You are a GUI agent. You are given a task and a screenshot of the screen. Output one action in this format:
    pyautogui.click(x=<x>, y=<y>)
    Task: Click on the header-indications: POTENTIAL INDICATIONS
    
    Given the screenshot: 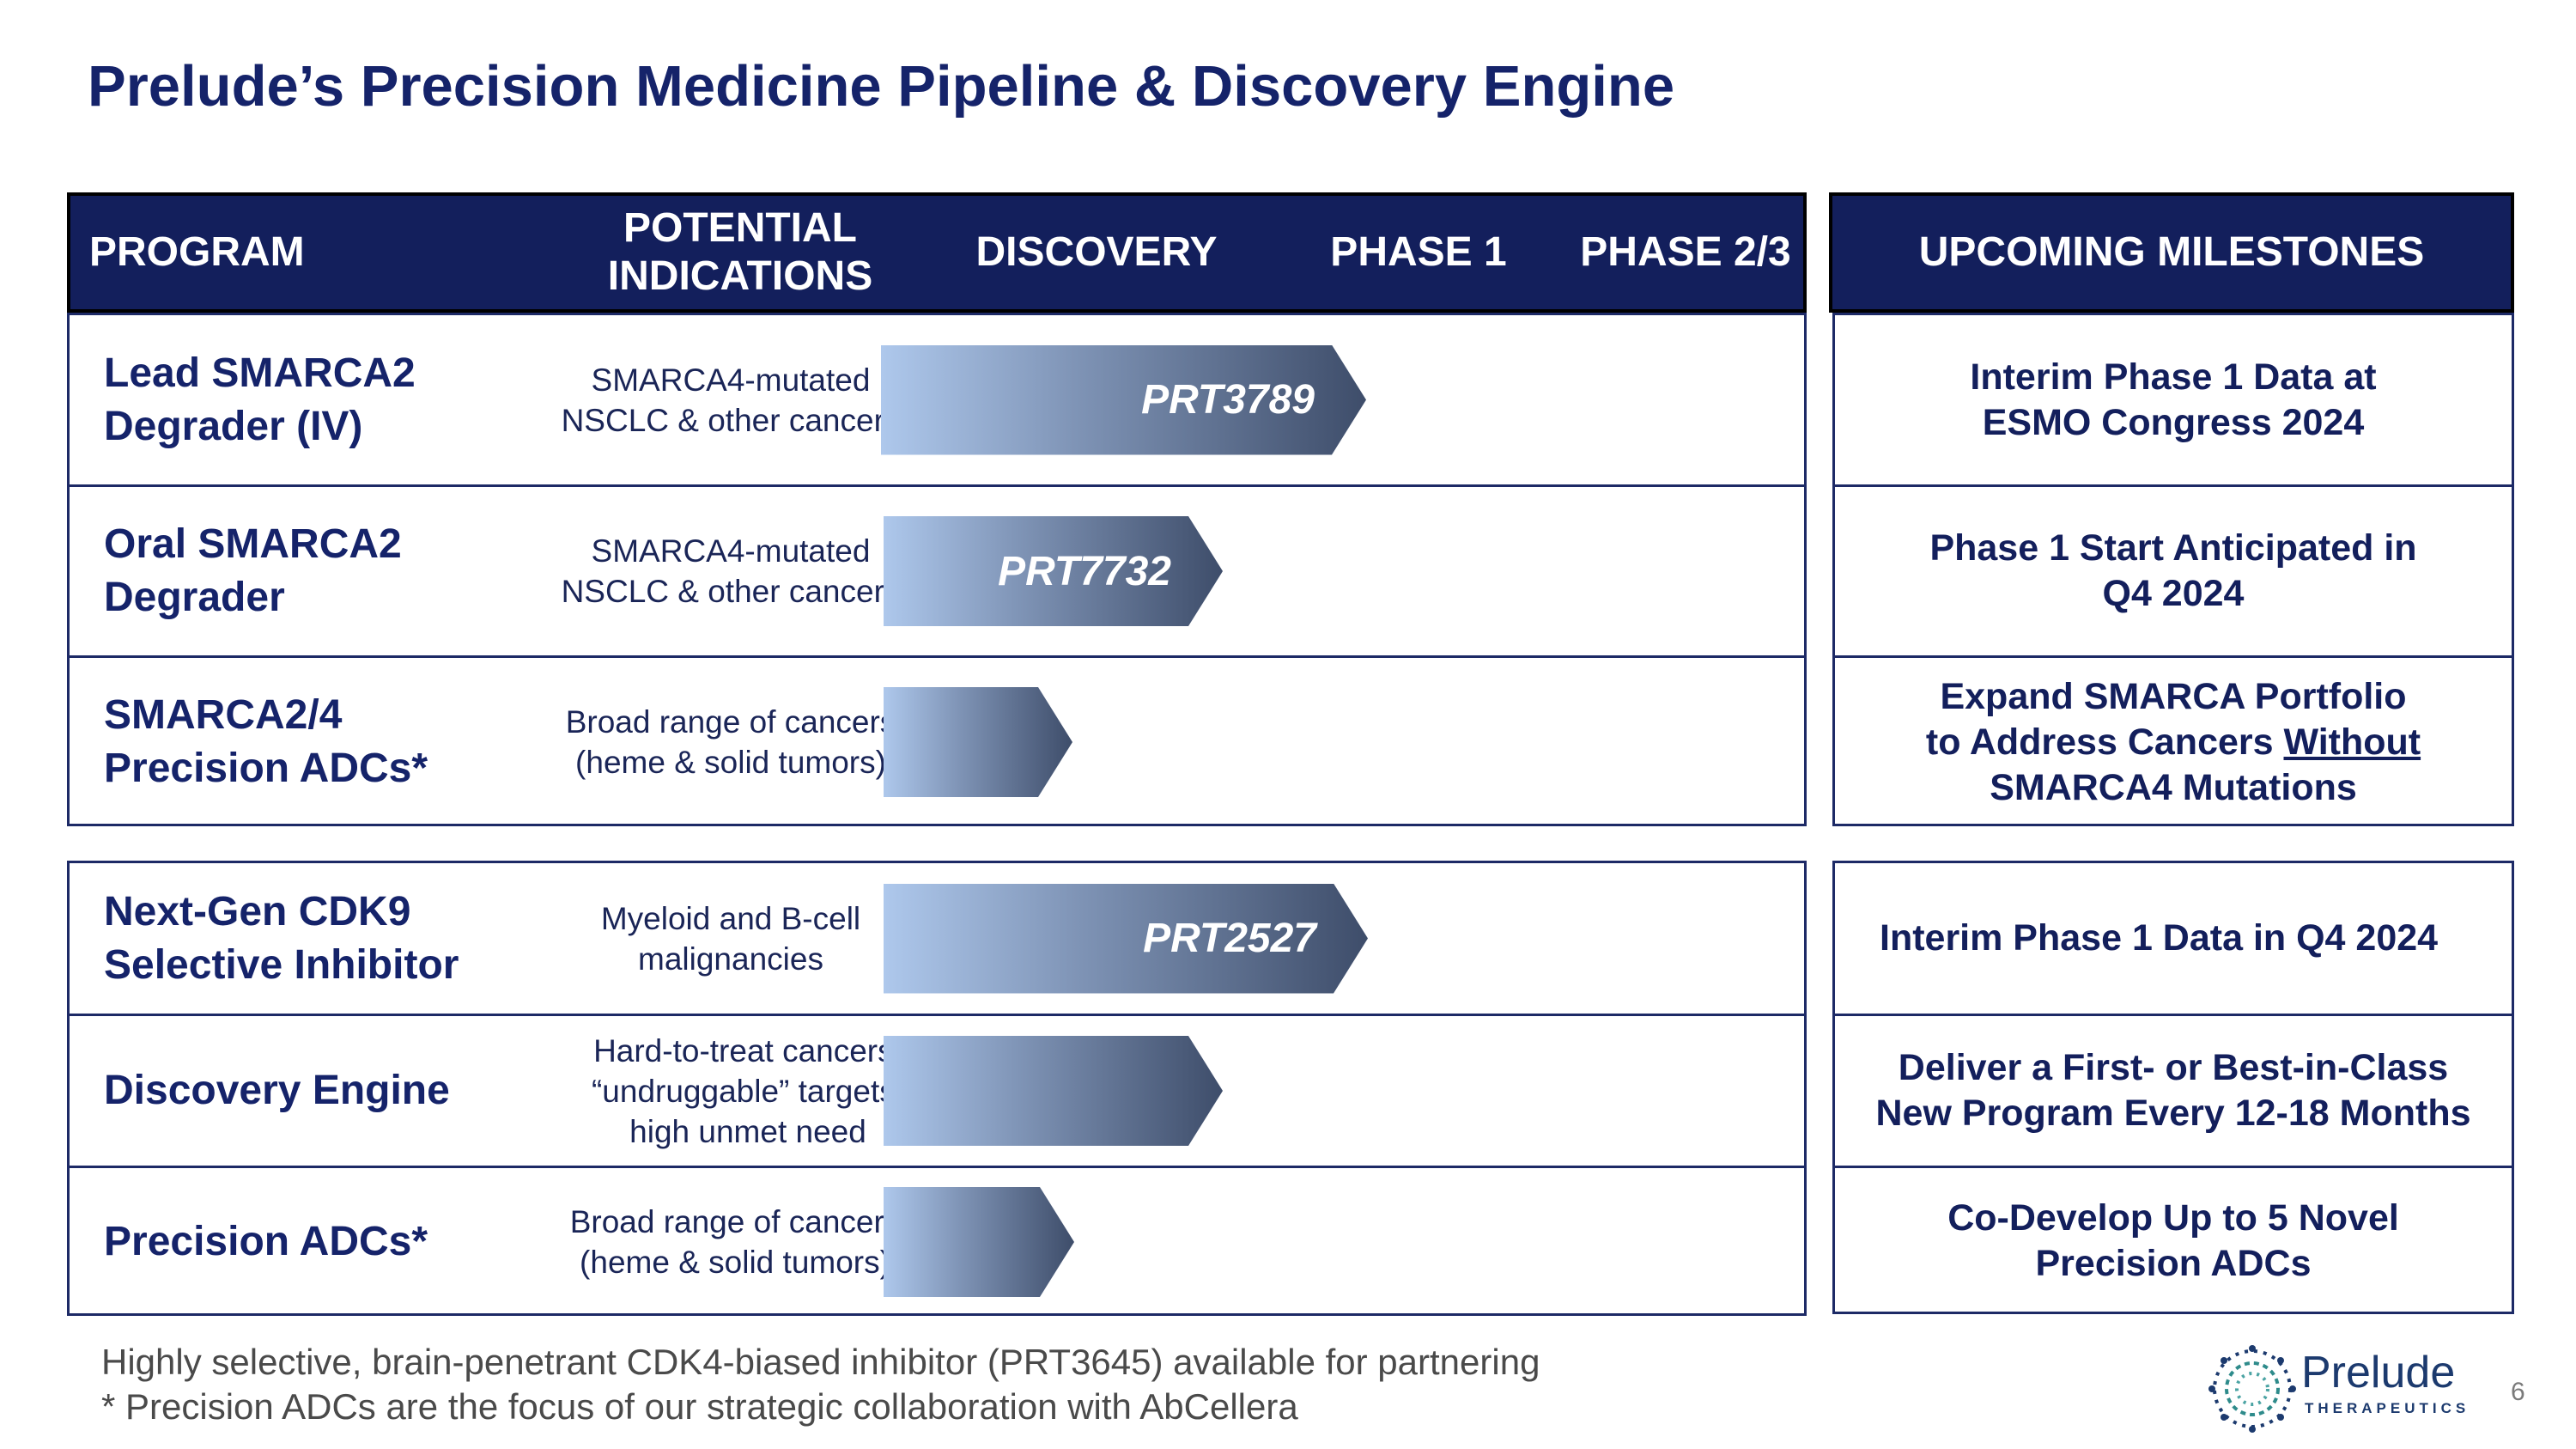 What is the action you would take?
    pyautogui.click(x=740, y=252)
    